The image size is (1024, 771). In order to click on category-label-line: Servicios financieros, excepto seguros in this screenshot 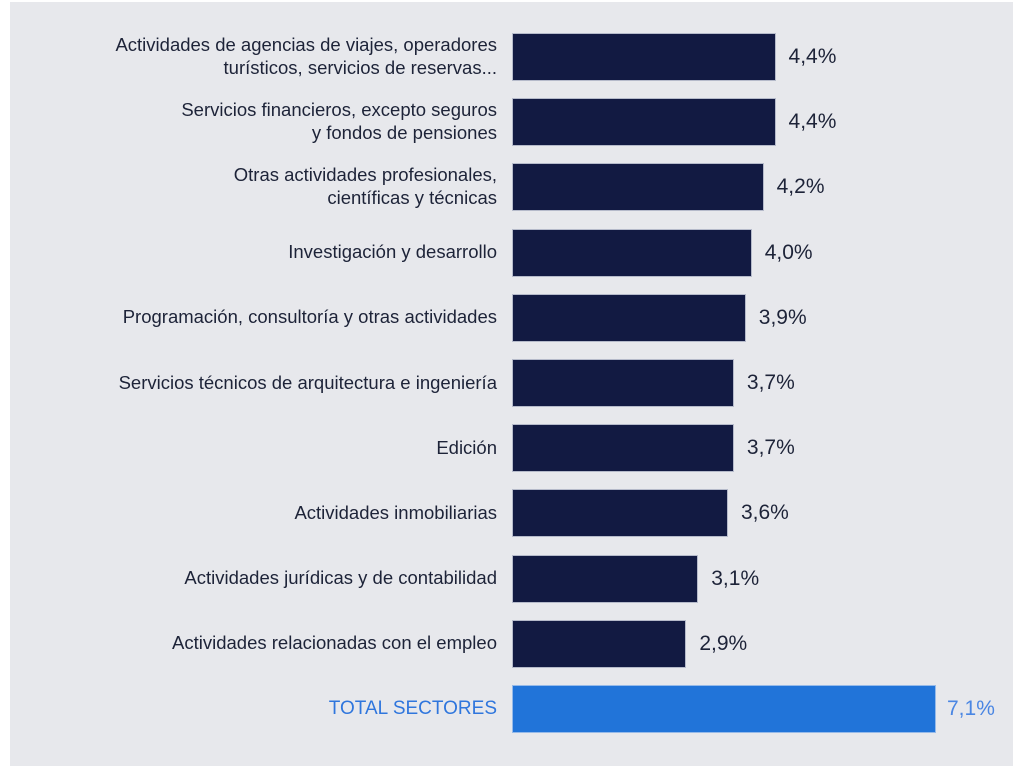, I will do `click(339, 110)`.